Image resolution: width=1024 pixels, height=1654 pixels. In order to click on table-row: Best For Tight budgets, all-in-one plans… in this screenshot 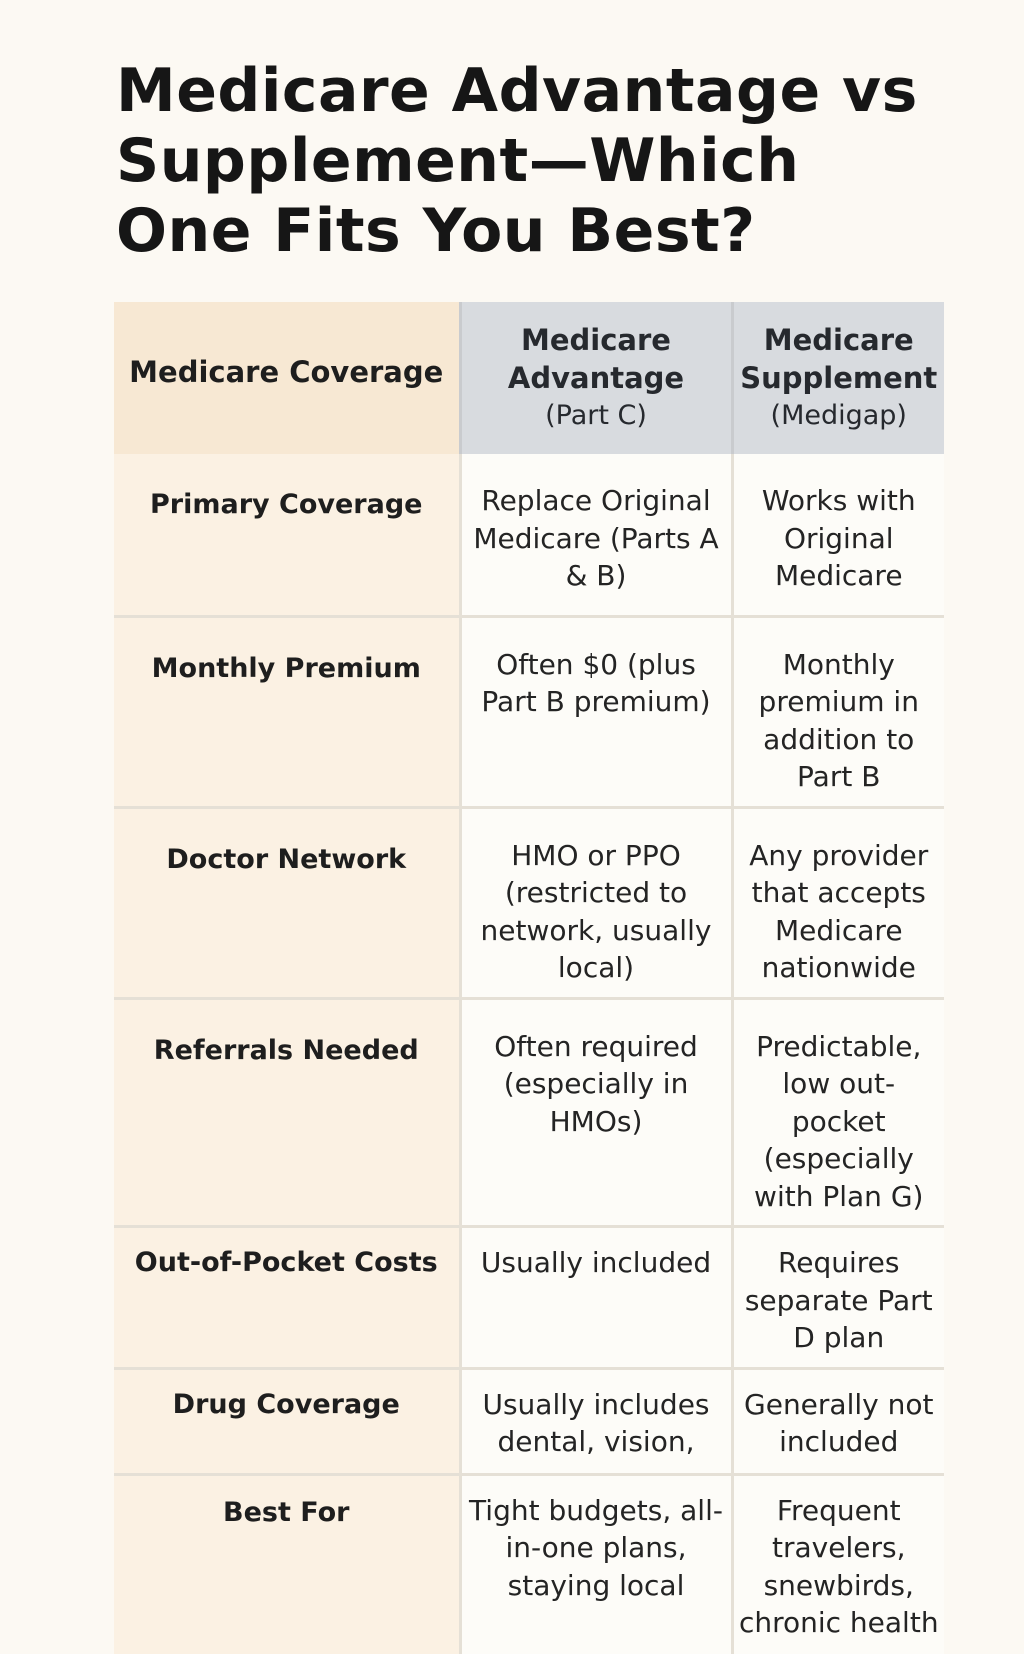, I will do `click(529, 1564)`.